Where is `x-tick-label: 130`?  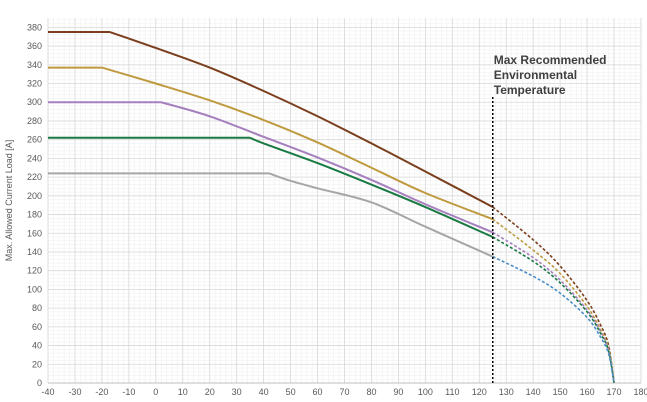
x-tick-label: 130 is located at coordinates (506, 392).